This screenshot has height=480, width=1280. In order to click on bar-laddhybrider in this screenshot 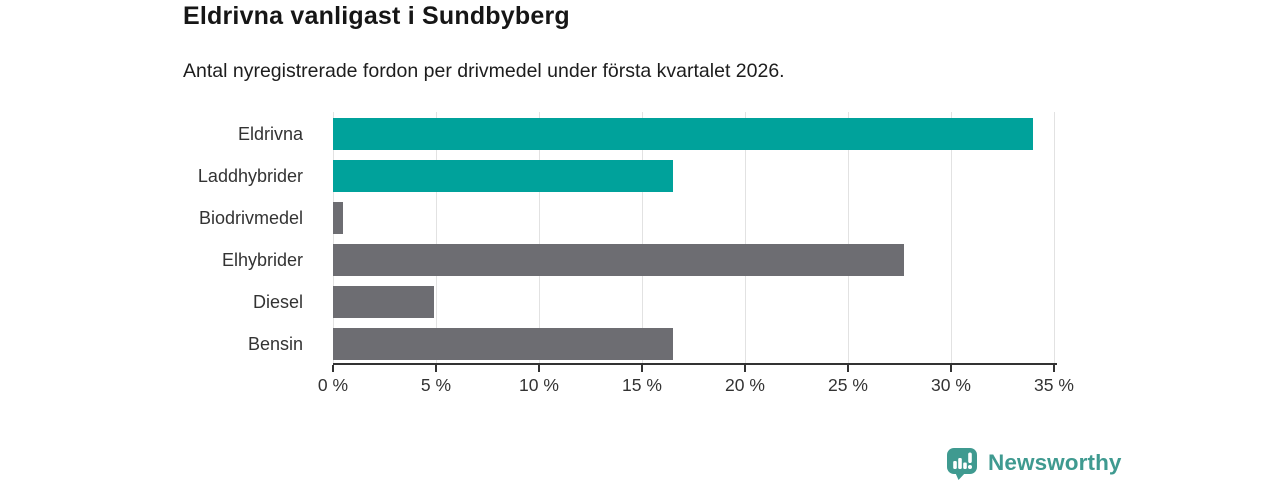, I will do `click(503, 176)`.